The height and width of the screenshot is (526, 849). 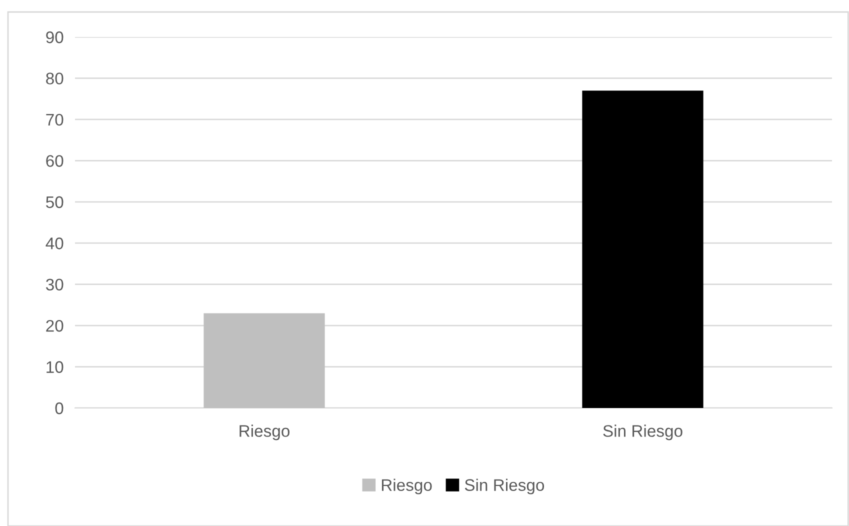 What do you see at coordinates (55, 244) in the screenshot?
I see `y-tick-label: 40` at bounding box center [55, 244].